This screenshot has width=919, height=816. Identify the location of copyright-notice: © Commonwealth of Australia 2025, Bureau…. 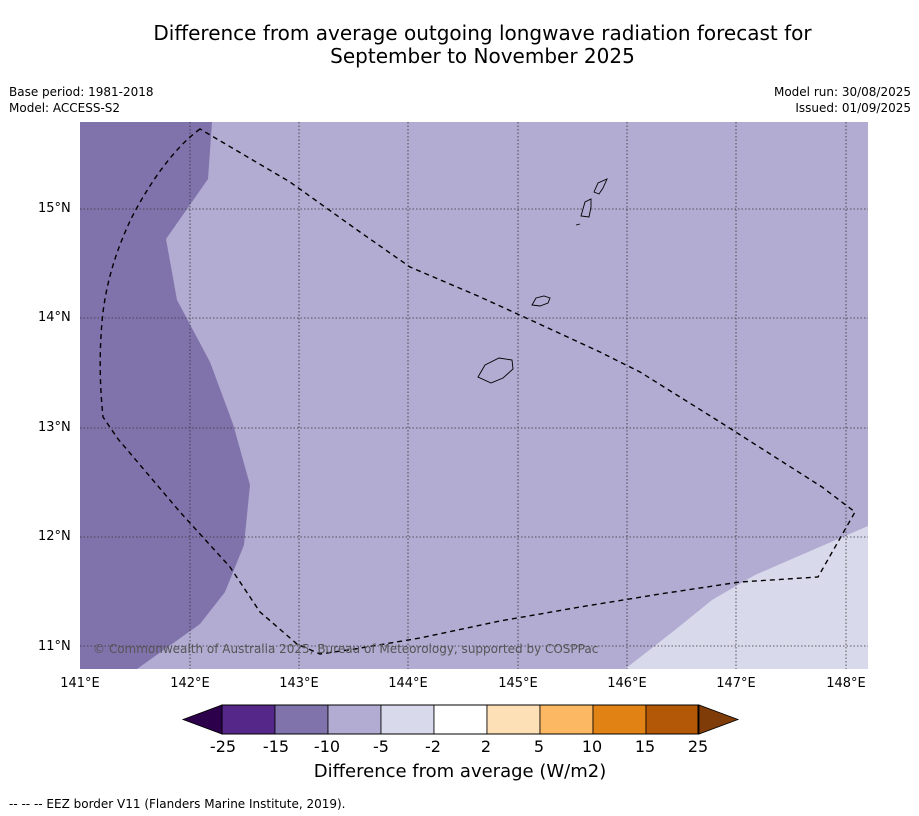
(346, 649).